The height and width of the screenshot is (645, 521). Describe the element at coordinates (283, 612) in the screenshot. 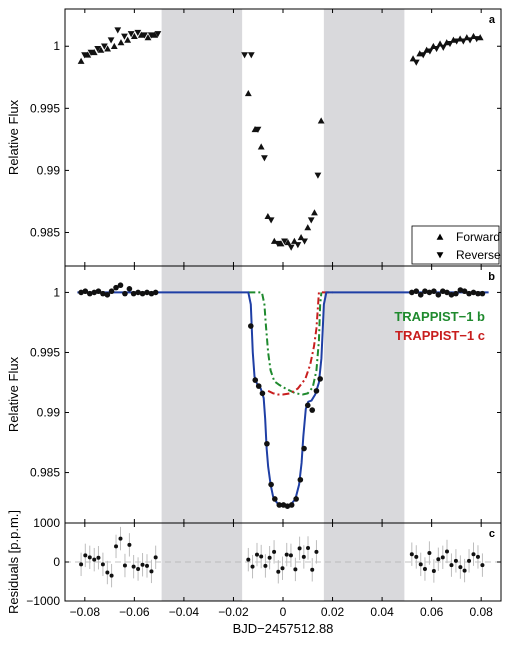

I see `x-tick-label-4: 0` at that location.